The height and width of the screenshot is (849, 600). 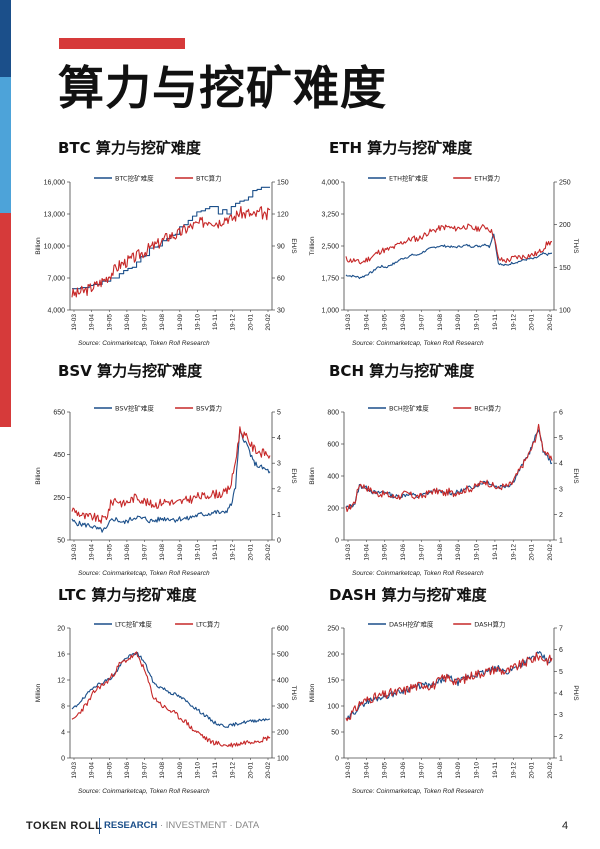 What do you see at coordinates (333, 707) in the screenshot?
I see `y-tick-label: 100` at bounding box center [333, 707].